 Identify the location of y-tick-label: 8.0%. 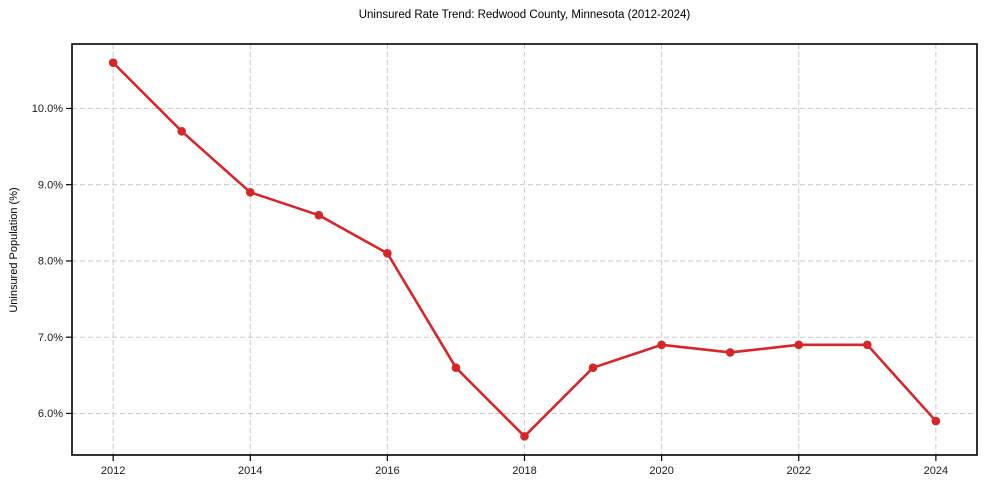
(50, 262).